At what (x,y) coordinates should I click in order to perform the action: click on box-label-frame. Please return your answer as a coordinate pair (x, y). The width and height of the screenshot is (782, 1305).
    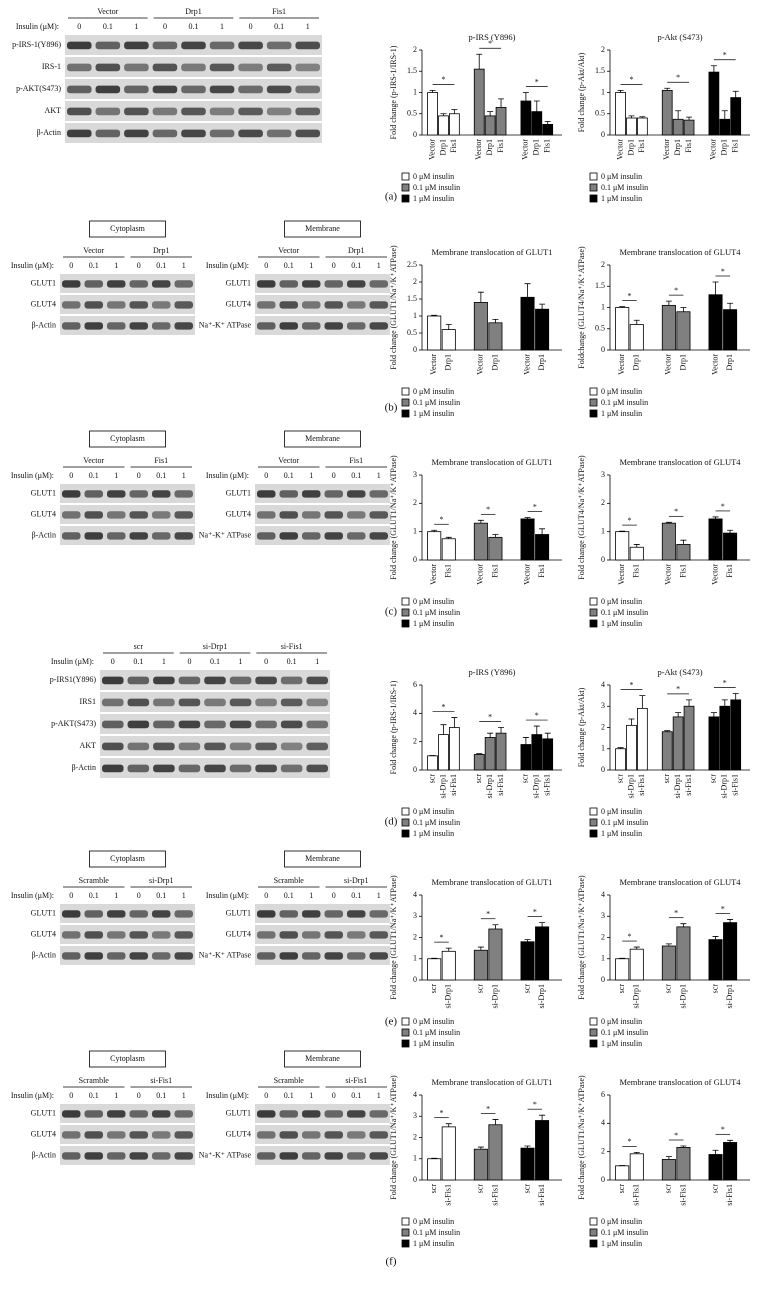
    Looking at the image, I should click on (322, 229).